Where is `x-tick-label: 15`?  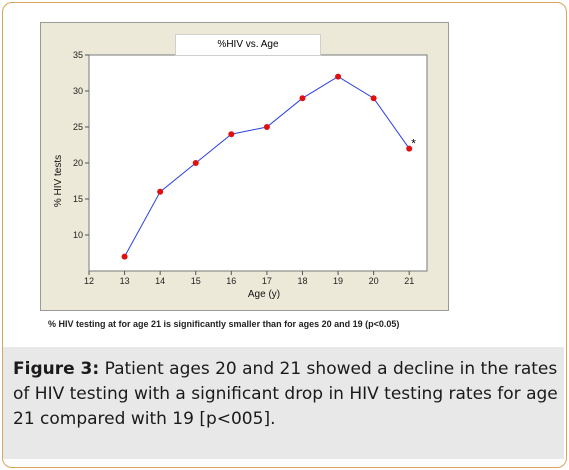 x-tick-label: 15 is located at coordinates (196, 281).